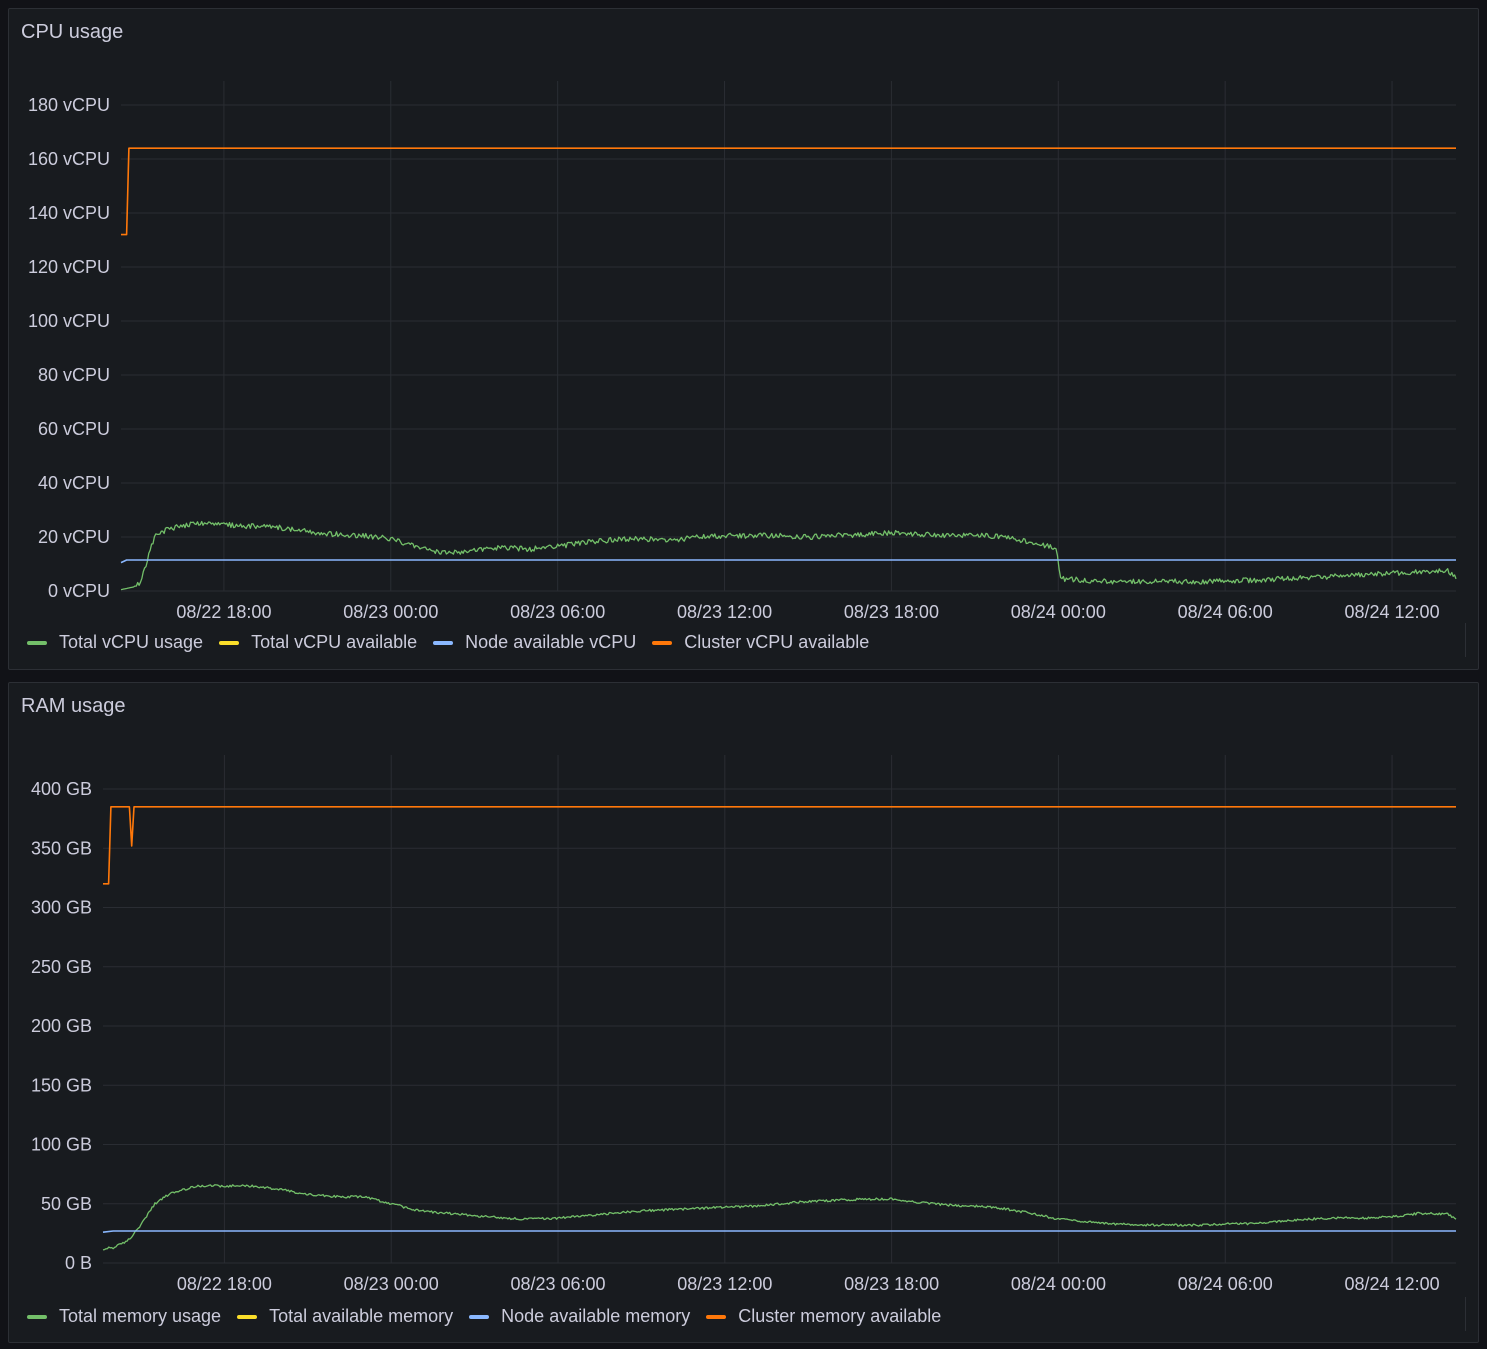 This screenshot has width=1487, height=1349. I want to click on series-line-cluster-memory-available, so click(779, 845).